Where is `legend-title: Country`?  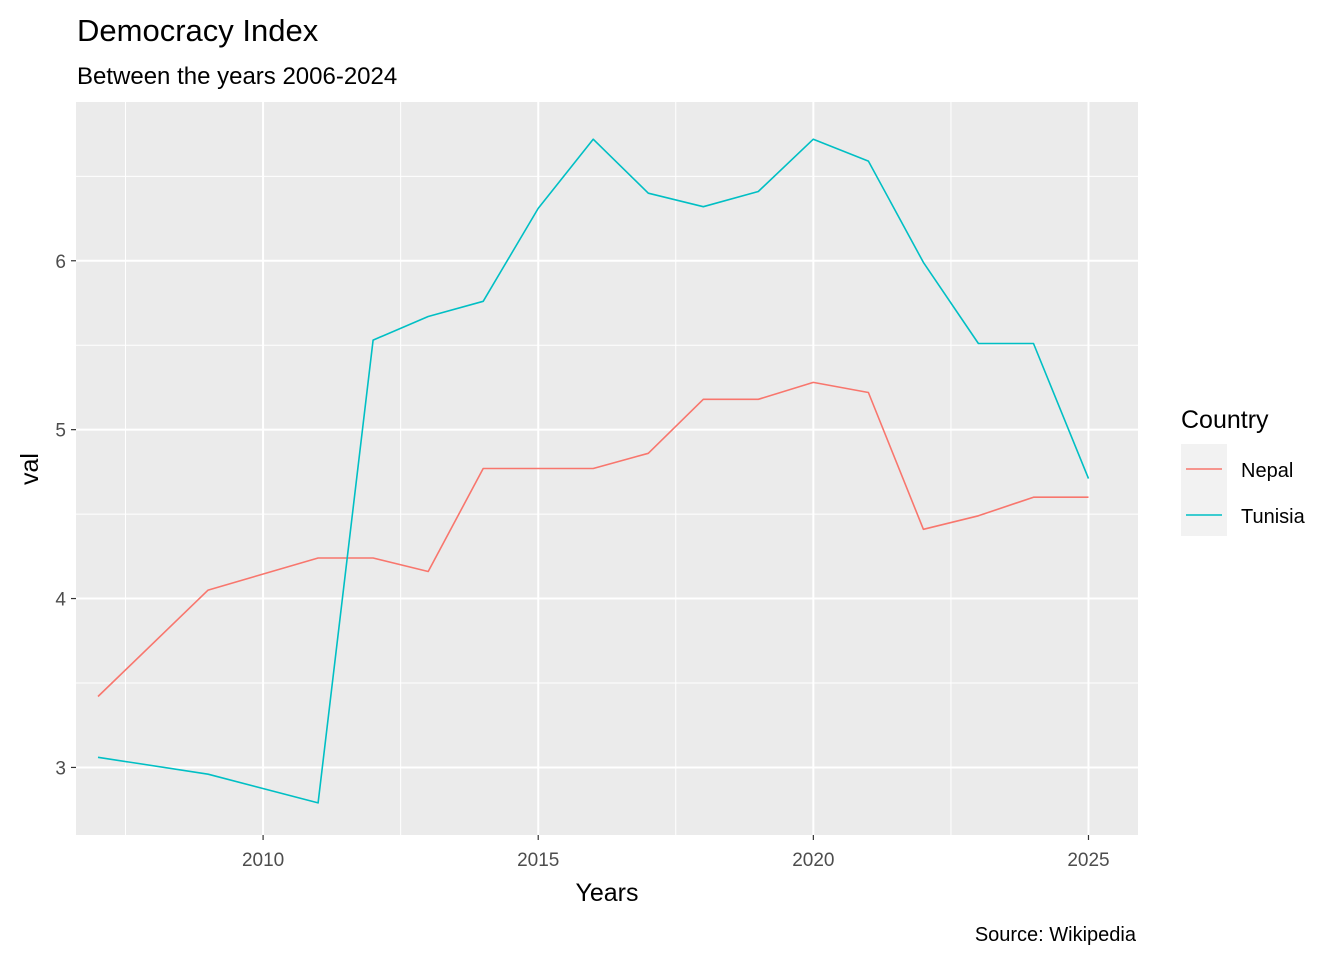 legend-title: Country is located at coordinates (1225, 420).